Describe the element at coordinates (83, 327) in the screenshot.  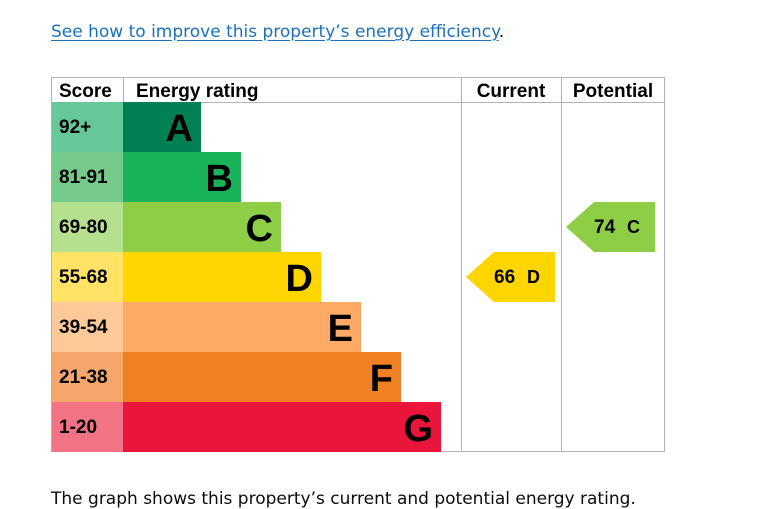
I see `score-label-e: 39-54` at that location.